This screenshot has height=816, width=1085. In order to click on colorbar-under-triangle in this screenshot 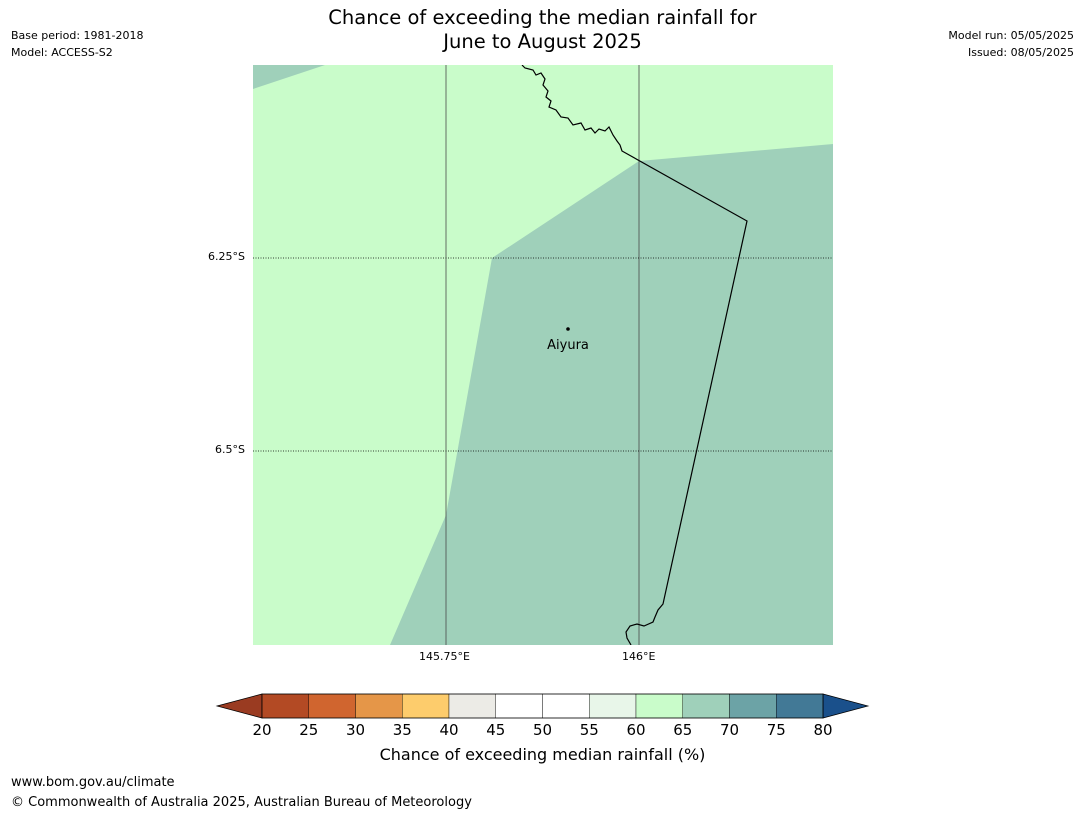, I will do `click(239, 706)`.